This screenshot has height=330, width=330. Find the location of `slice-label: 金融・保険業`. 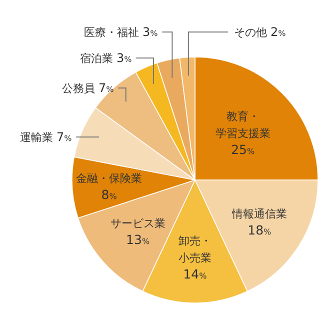

slice-label: 金融・保険業 is located at coordinates (109, 178).